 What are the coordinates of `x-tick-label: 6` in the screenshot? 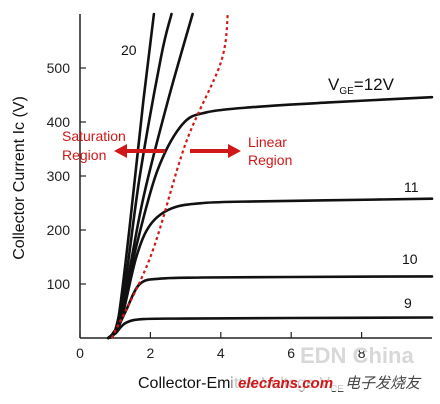 It's located at (291, 353).